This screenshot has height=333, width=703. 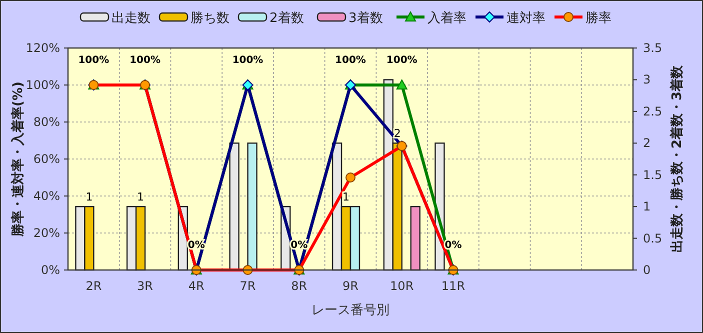 What do you see at coordinates (46, 122) in the screenshot?
I see `y-tick-label: 80%` at bounding box center [46, 122].